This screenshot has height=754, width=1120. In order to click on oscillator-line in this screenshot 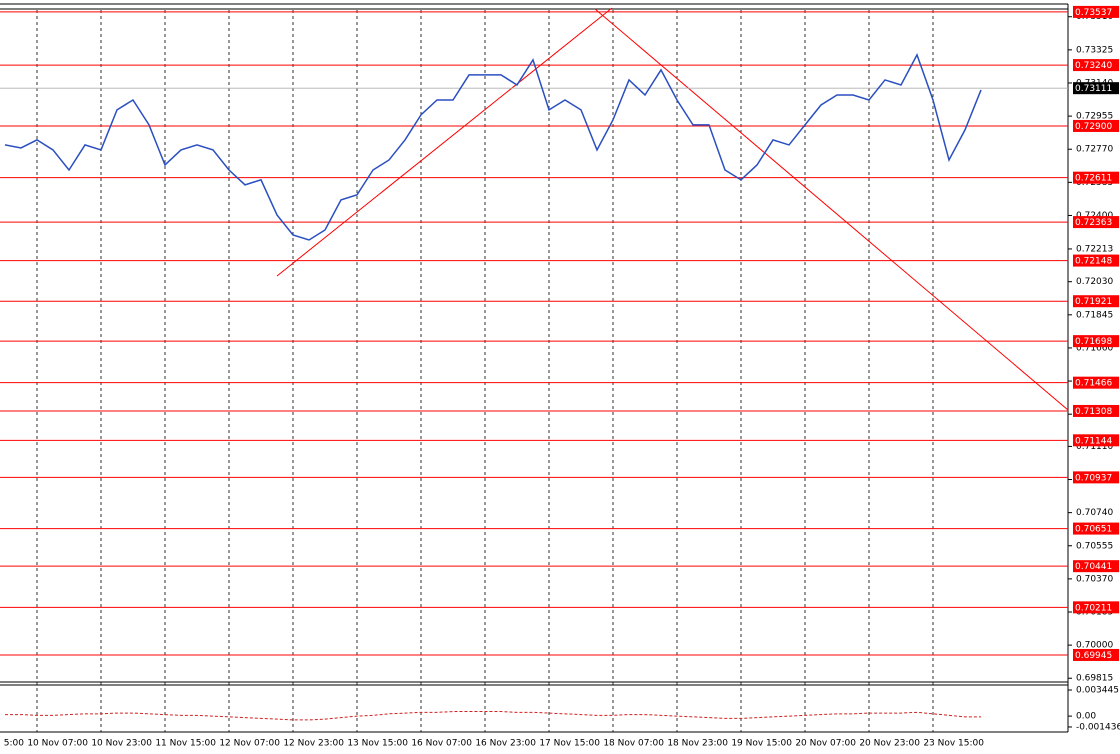, I will do `click(493, 716)`.